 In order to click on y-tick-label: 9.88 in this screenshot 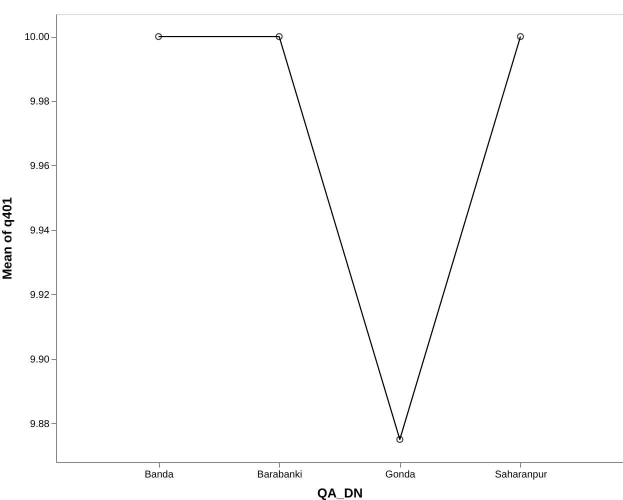, I will do `click(40, 424)`.